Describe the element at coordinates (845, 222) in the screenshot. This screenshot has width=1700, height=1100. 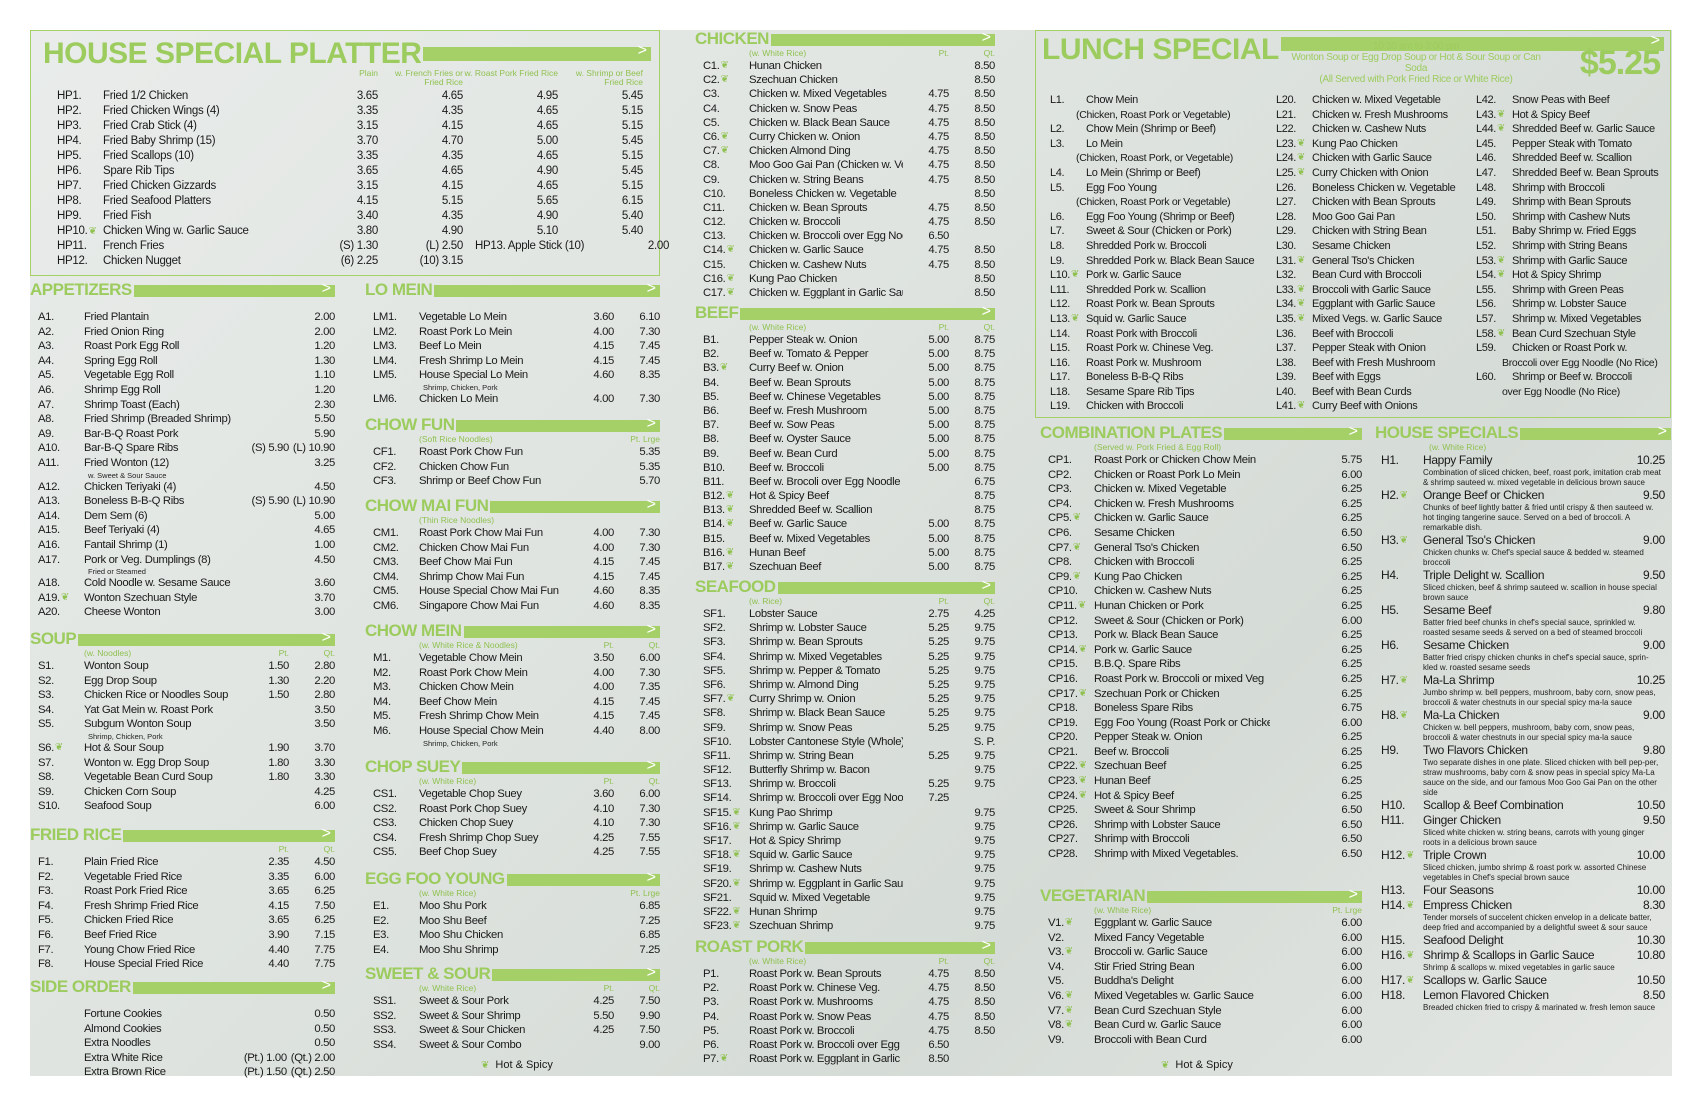
I see `menu-item: C12. Chicken w. Broccoli 4.75 8.50` at that location.